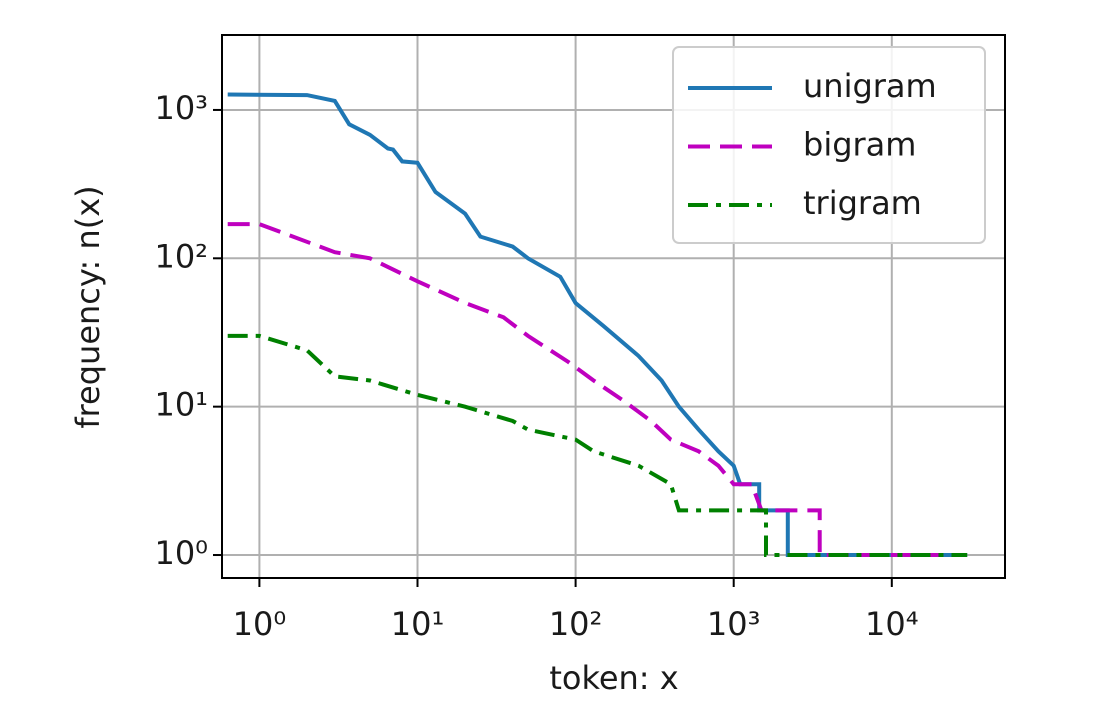 The height and width of the screenshot is (725, 1119). What do you see at coordinates (613, 678) in the screenshot?
I see `x-axis-label: token: x` at bounding box center [613, 678].